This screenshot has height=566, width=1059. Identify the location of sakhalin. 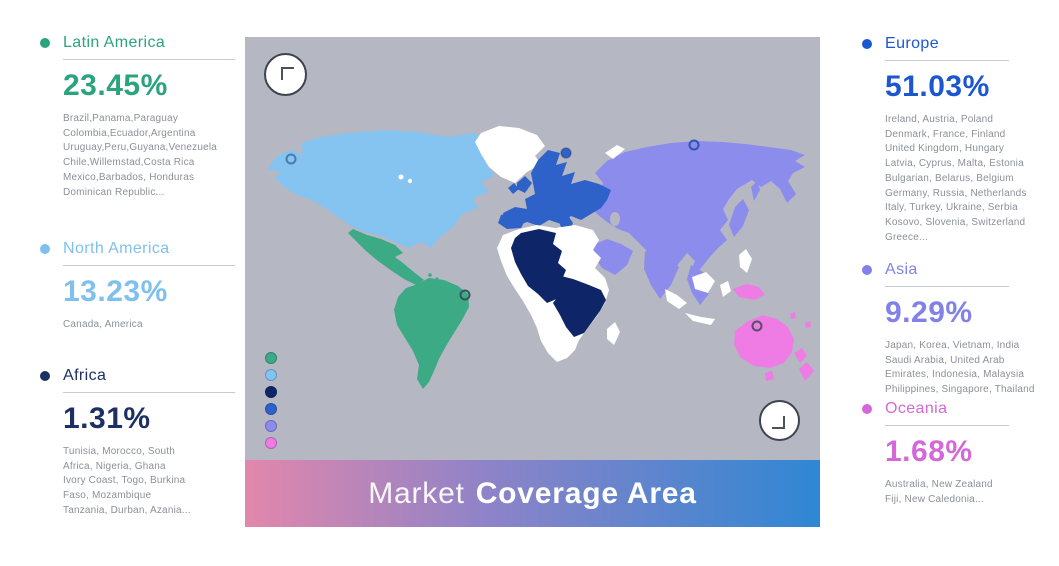
(755, 191).